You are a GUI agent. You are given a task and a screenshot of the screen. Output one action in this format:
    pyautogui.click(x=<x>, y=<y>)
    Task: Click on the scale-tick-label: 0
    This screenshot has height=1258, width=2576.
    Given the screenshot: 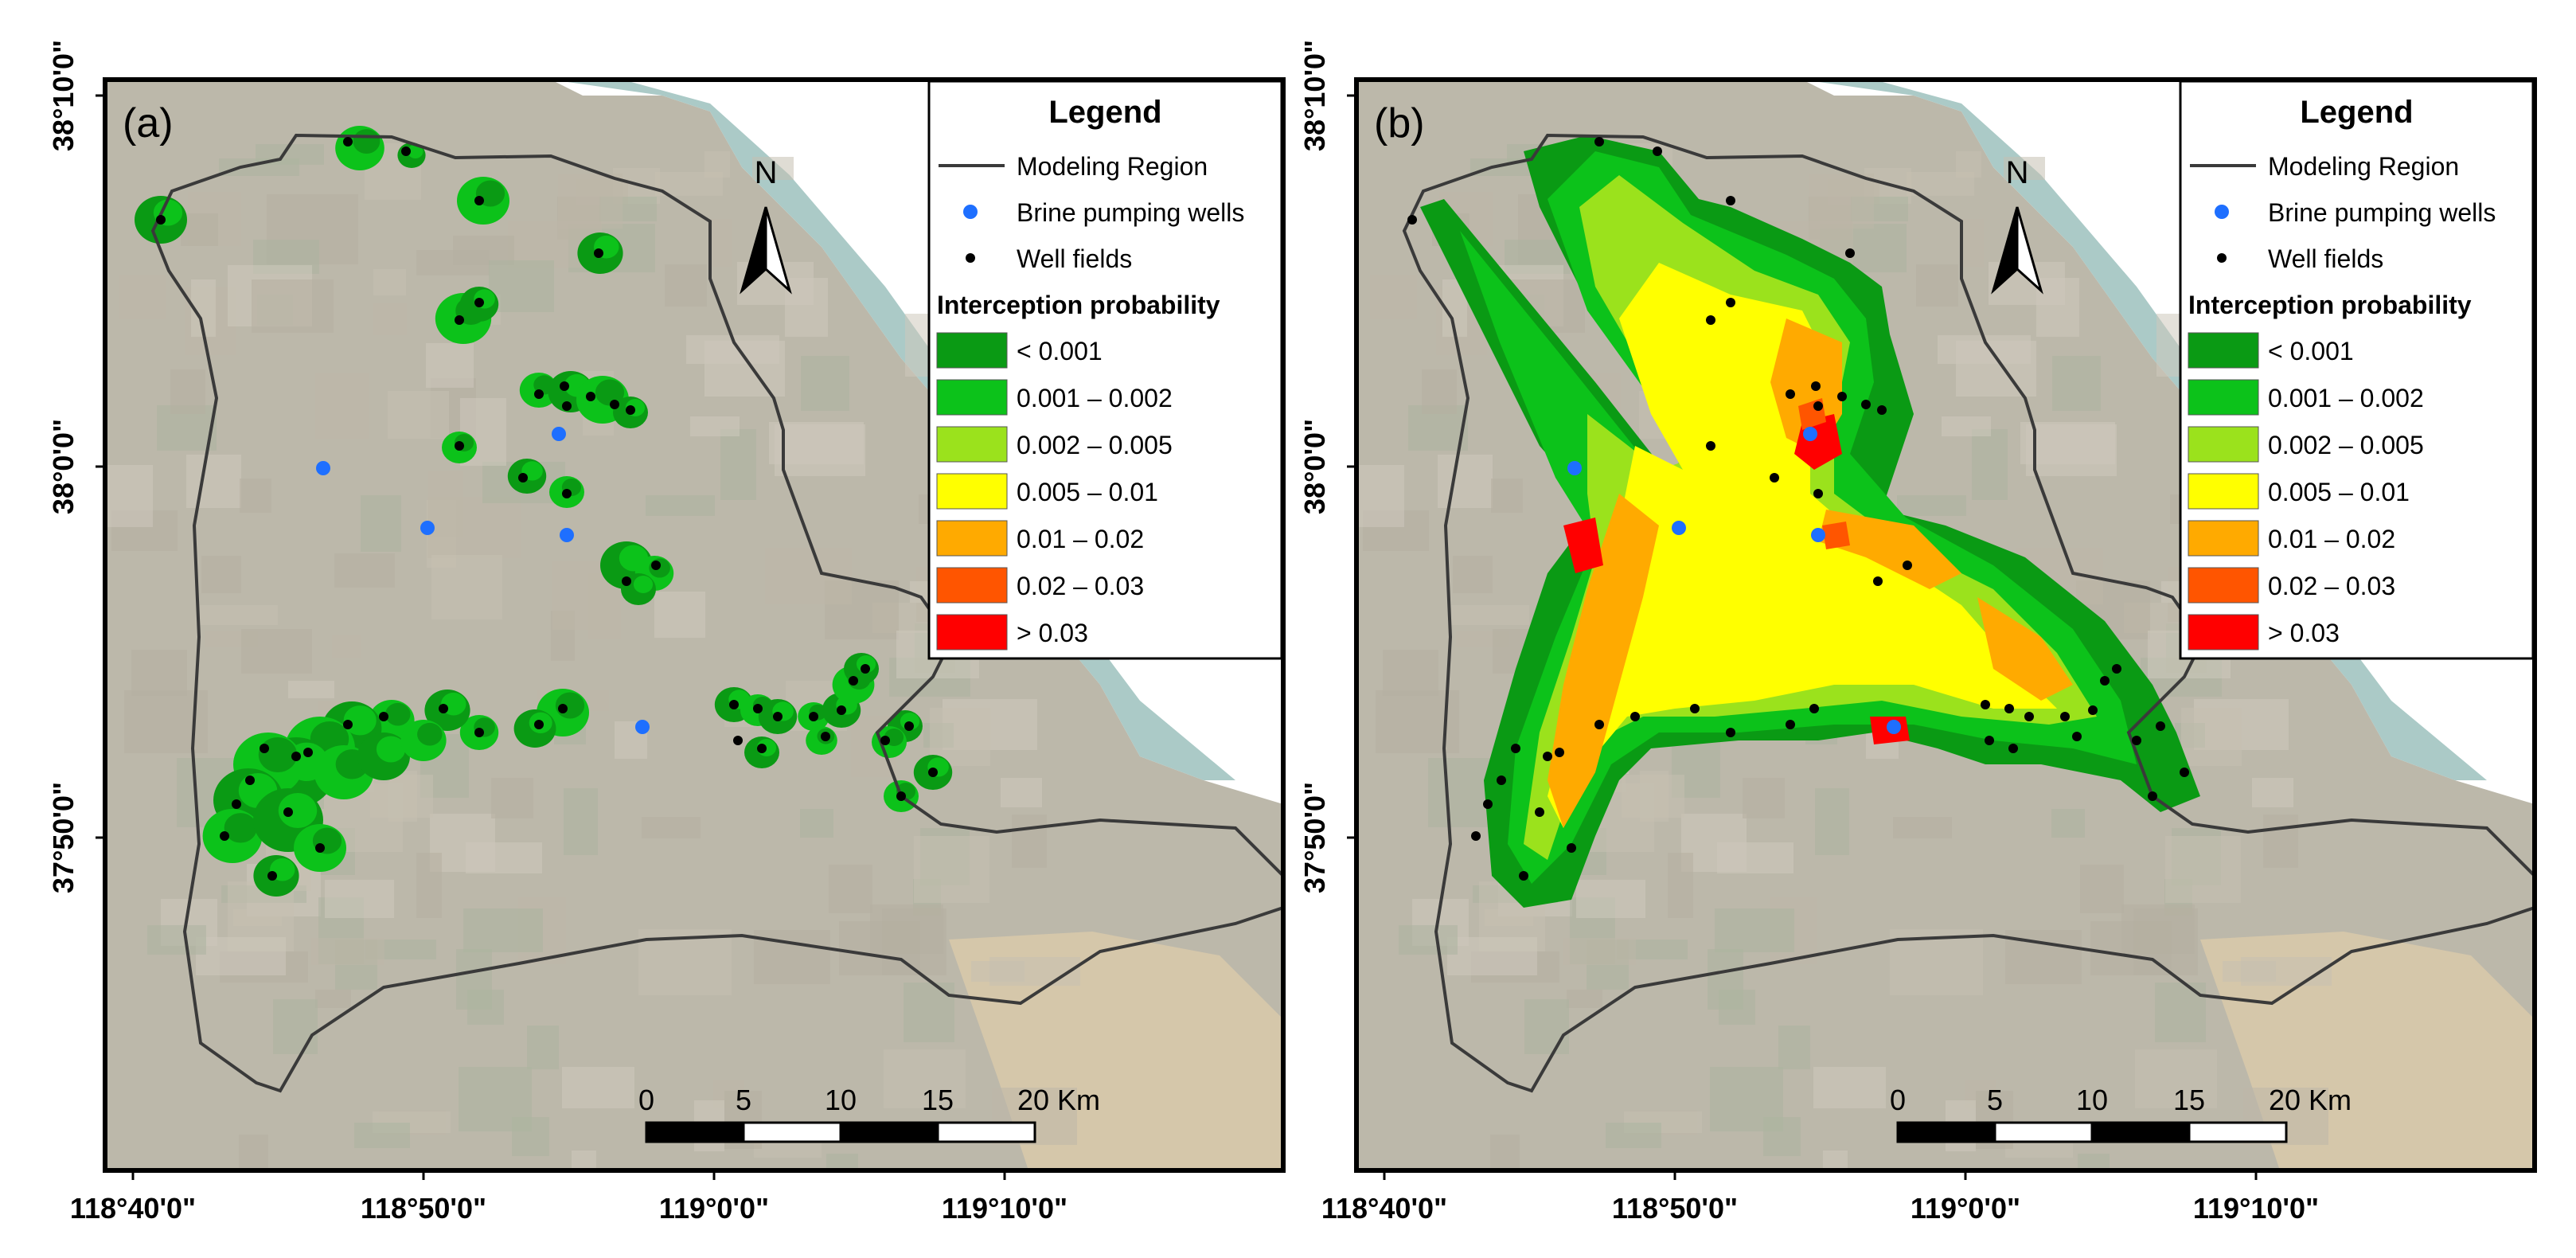 What is the action you would take?
    pyautogui.click(x=646, y=1100)
    